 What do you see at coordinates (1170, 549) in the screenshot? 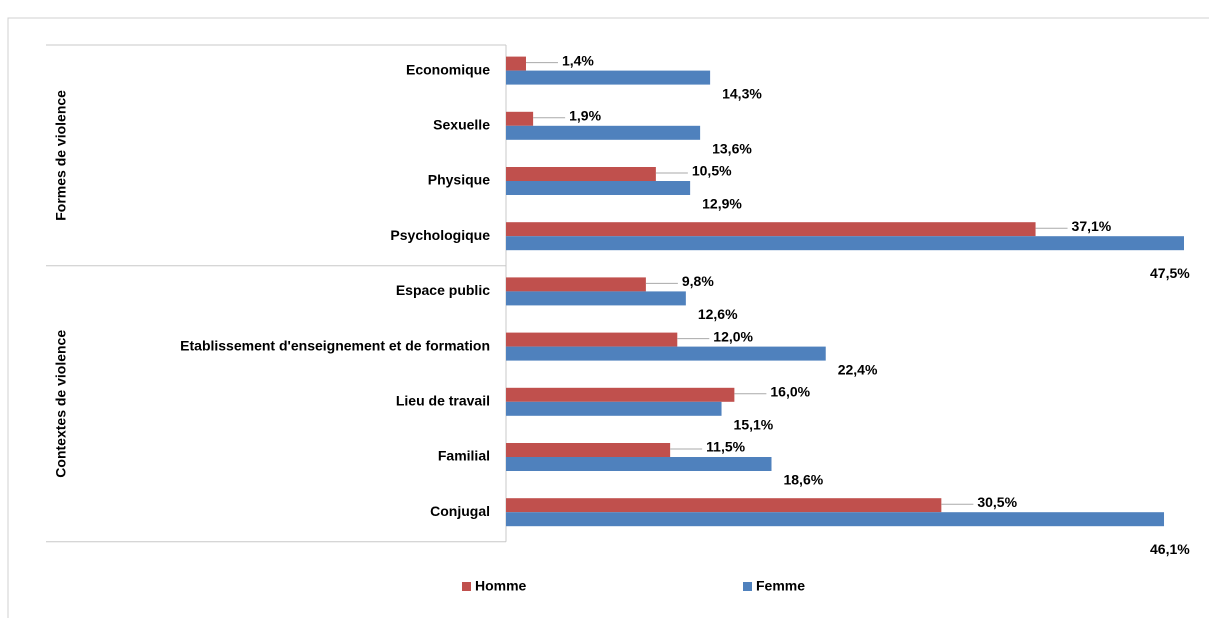
I see `data-label: 46,1%` at bounding box center [1170, 549].